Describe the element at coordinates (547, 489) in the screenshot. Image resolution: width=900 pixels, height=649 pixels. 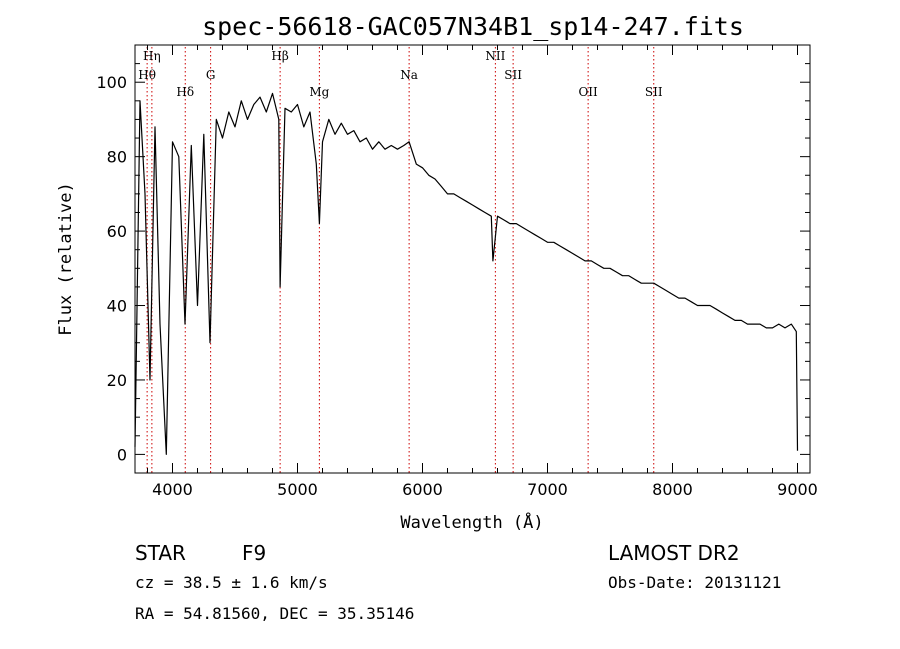
I see `x-tick-label-3: 7000` at that location.